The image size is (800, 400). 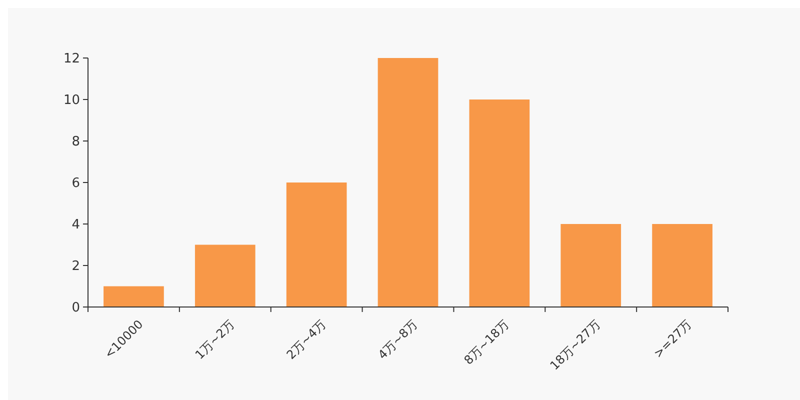 I want to click on y-tick-label: 4, so click(x=76, y=225).